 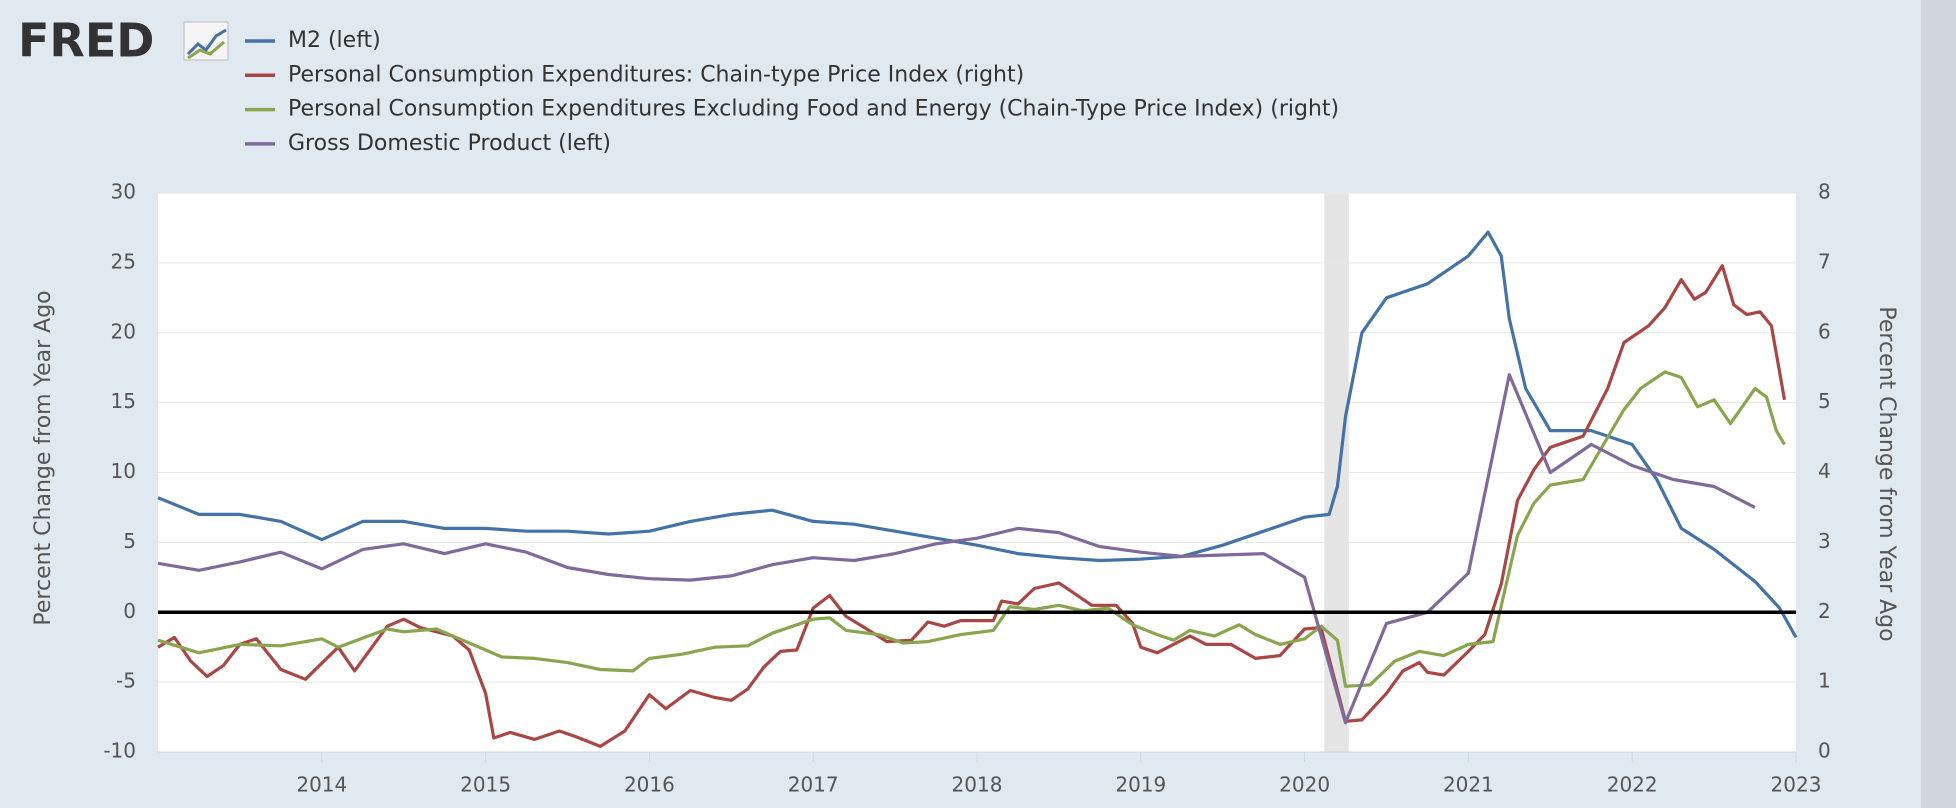 What do you see at coordinates (1824, 681) in the screenshot?
I see `y2-tick-label: 1` at bounding box center [1824, 681].